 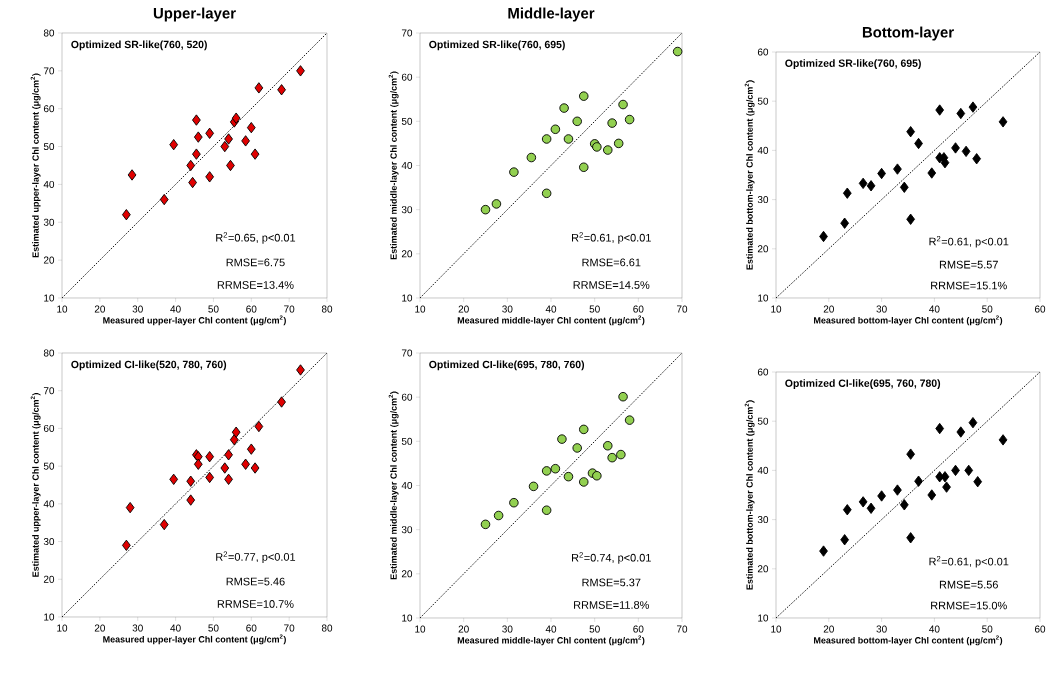 What do you see at coordinates (256, 557) in the screenshot?
I see `annotation: R$^{2}$=0.77, p<0.01` at bounding box center [256, 557].